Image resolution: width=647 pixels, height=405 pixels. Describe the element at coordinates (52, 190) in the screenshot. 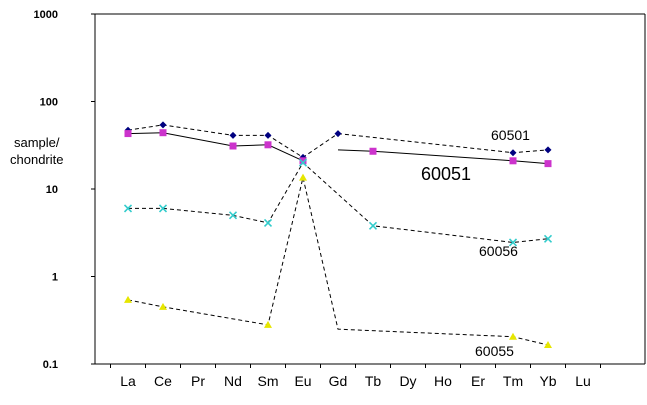

I see `y-tick-label: 10` at that location.